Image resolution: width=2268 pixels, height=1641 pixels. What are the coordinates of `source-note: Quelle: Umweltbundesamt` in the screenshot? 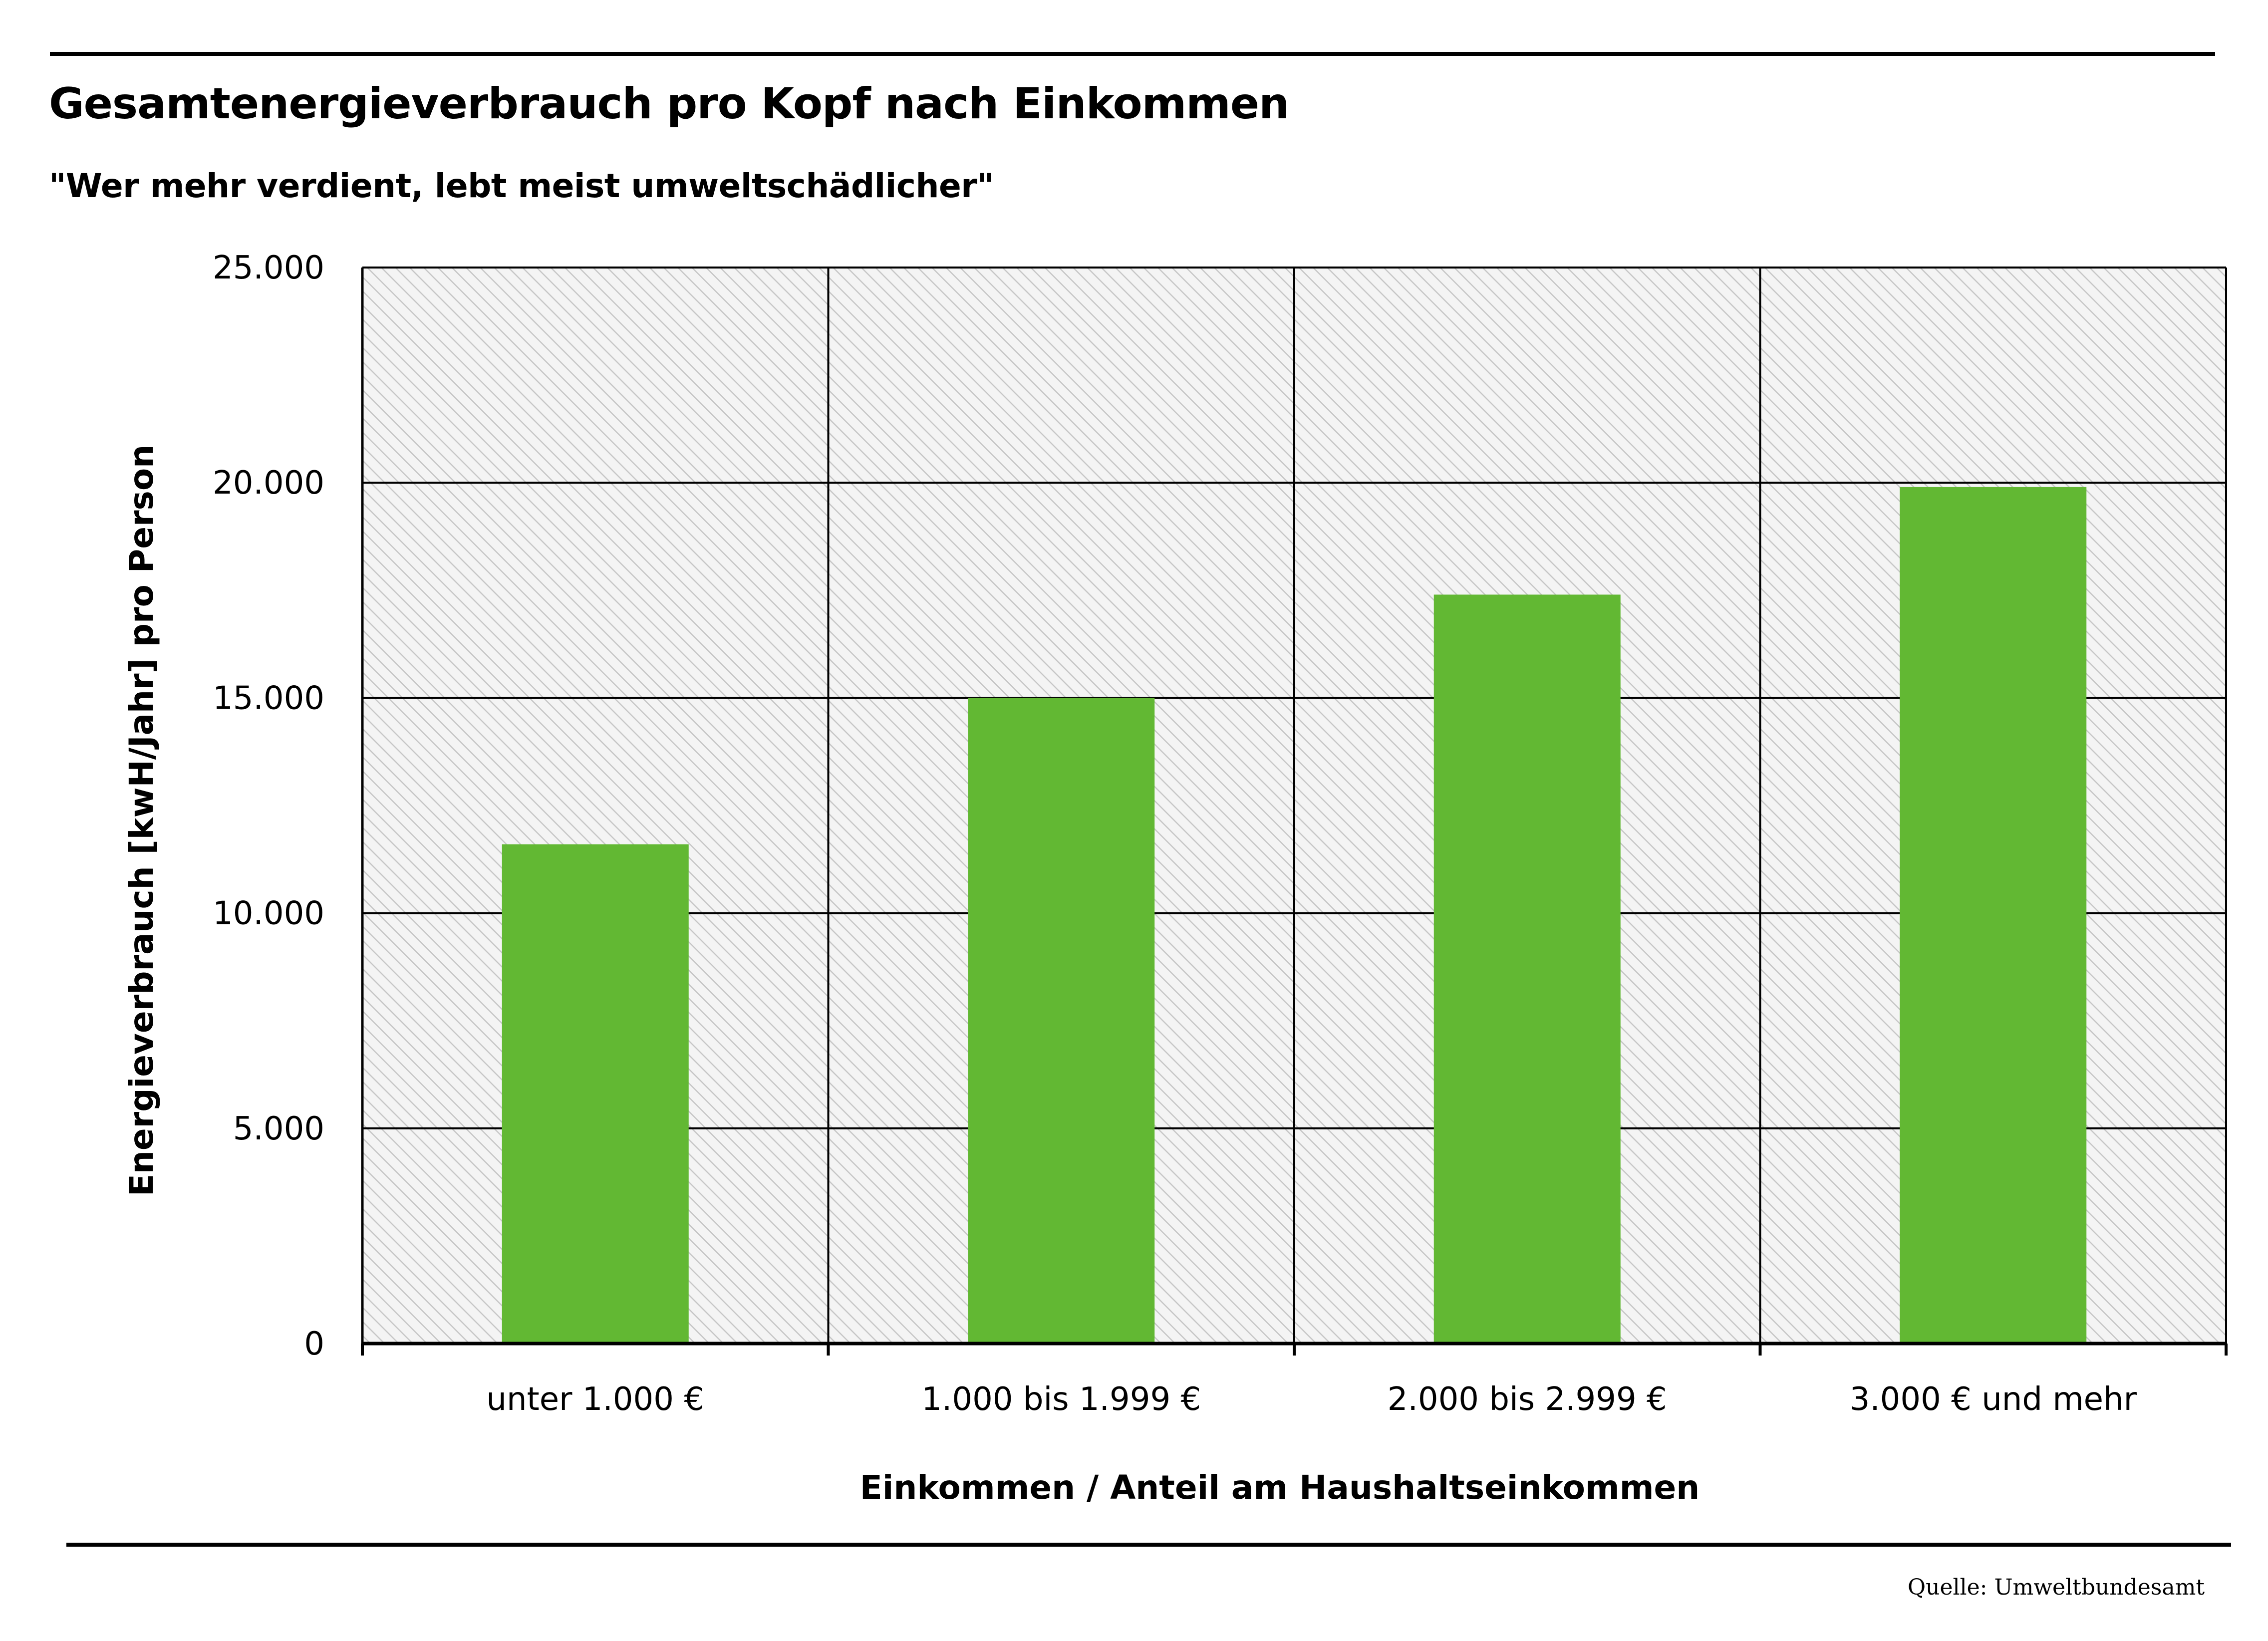 It's located at (2056, 1587).